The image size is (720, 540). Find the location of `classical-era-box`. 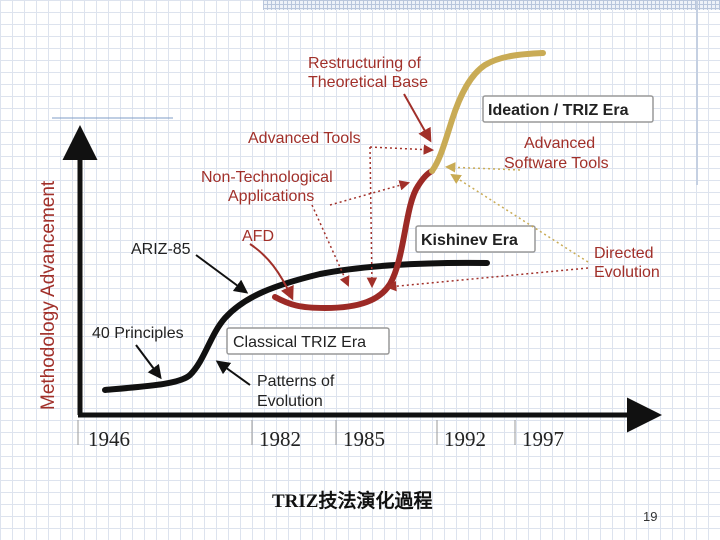

classical-era-box is located at coordinates (308, 341).